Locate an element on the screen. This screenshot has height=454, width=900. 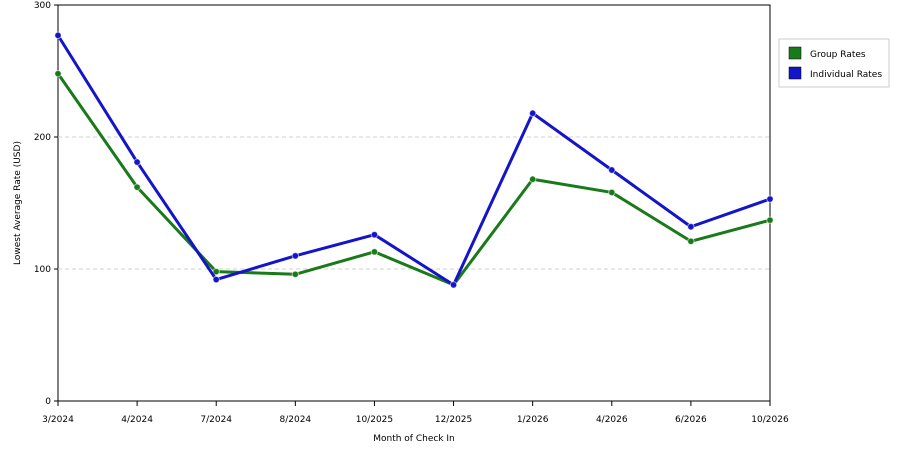
legend-swatch-group-rates is located at coordinates (795, 53).